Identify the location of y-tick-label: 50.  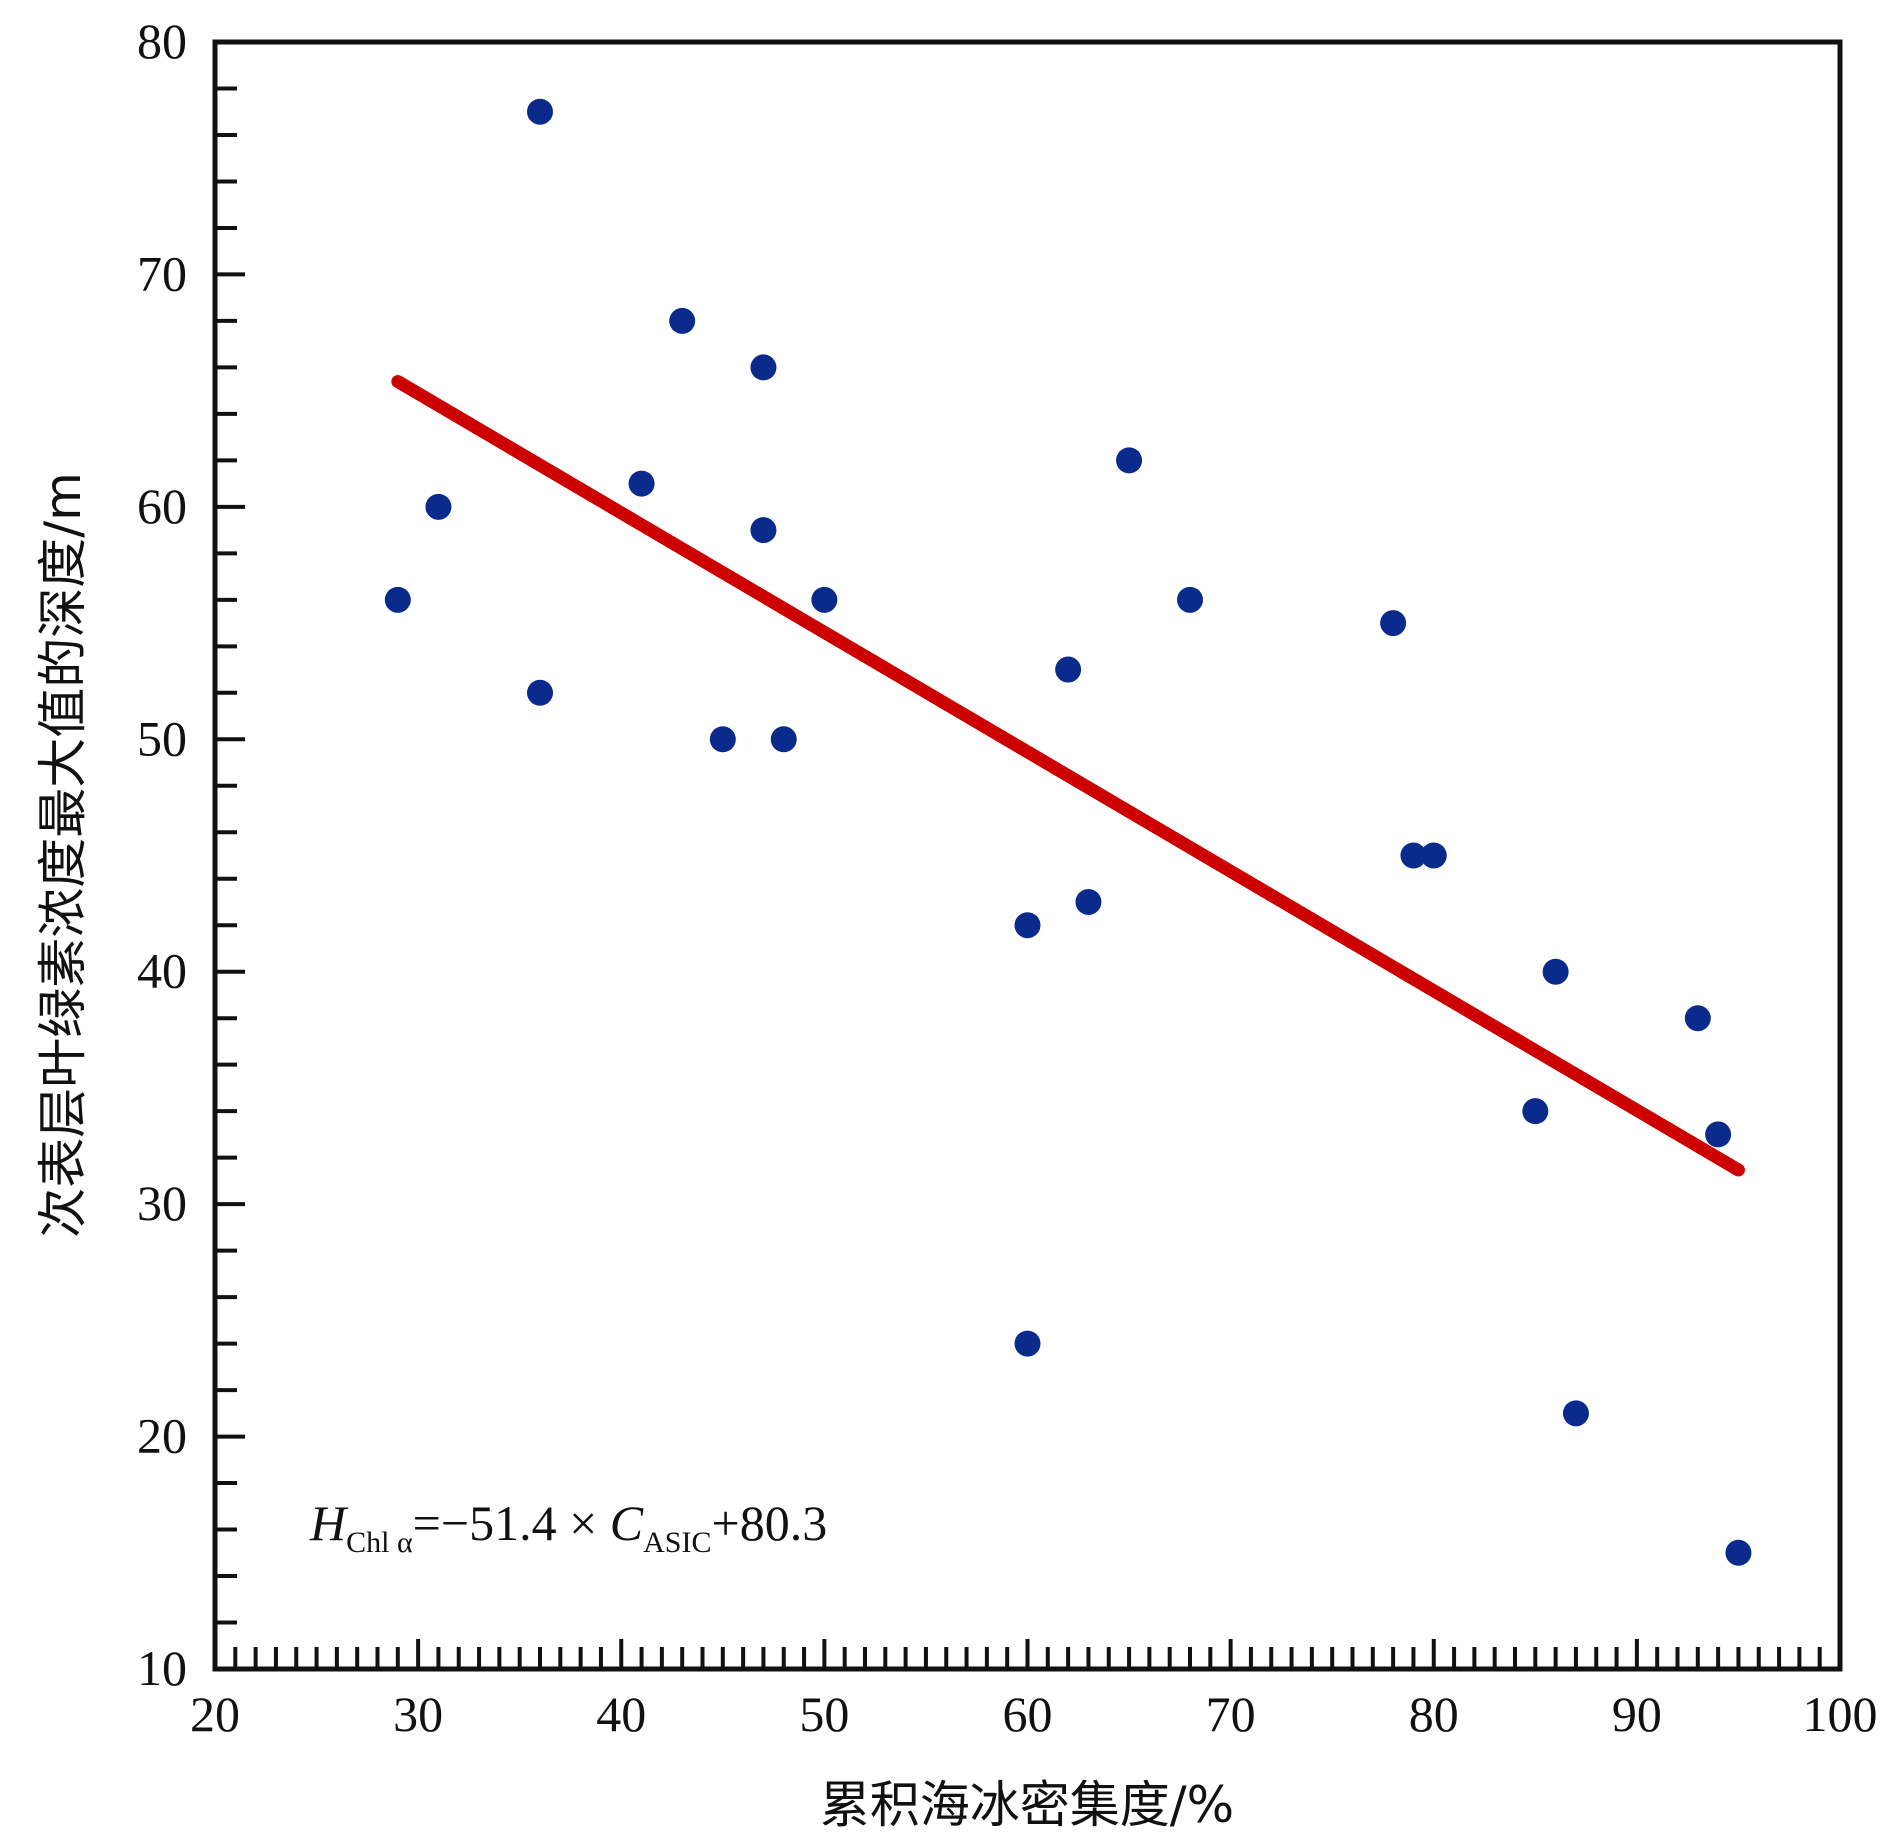
(162, 738).